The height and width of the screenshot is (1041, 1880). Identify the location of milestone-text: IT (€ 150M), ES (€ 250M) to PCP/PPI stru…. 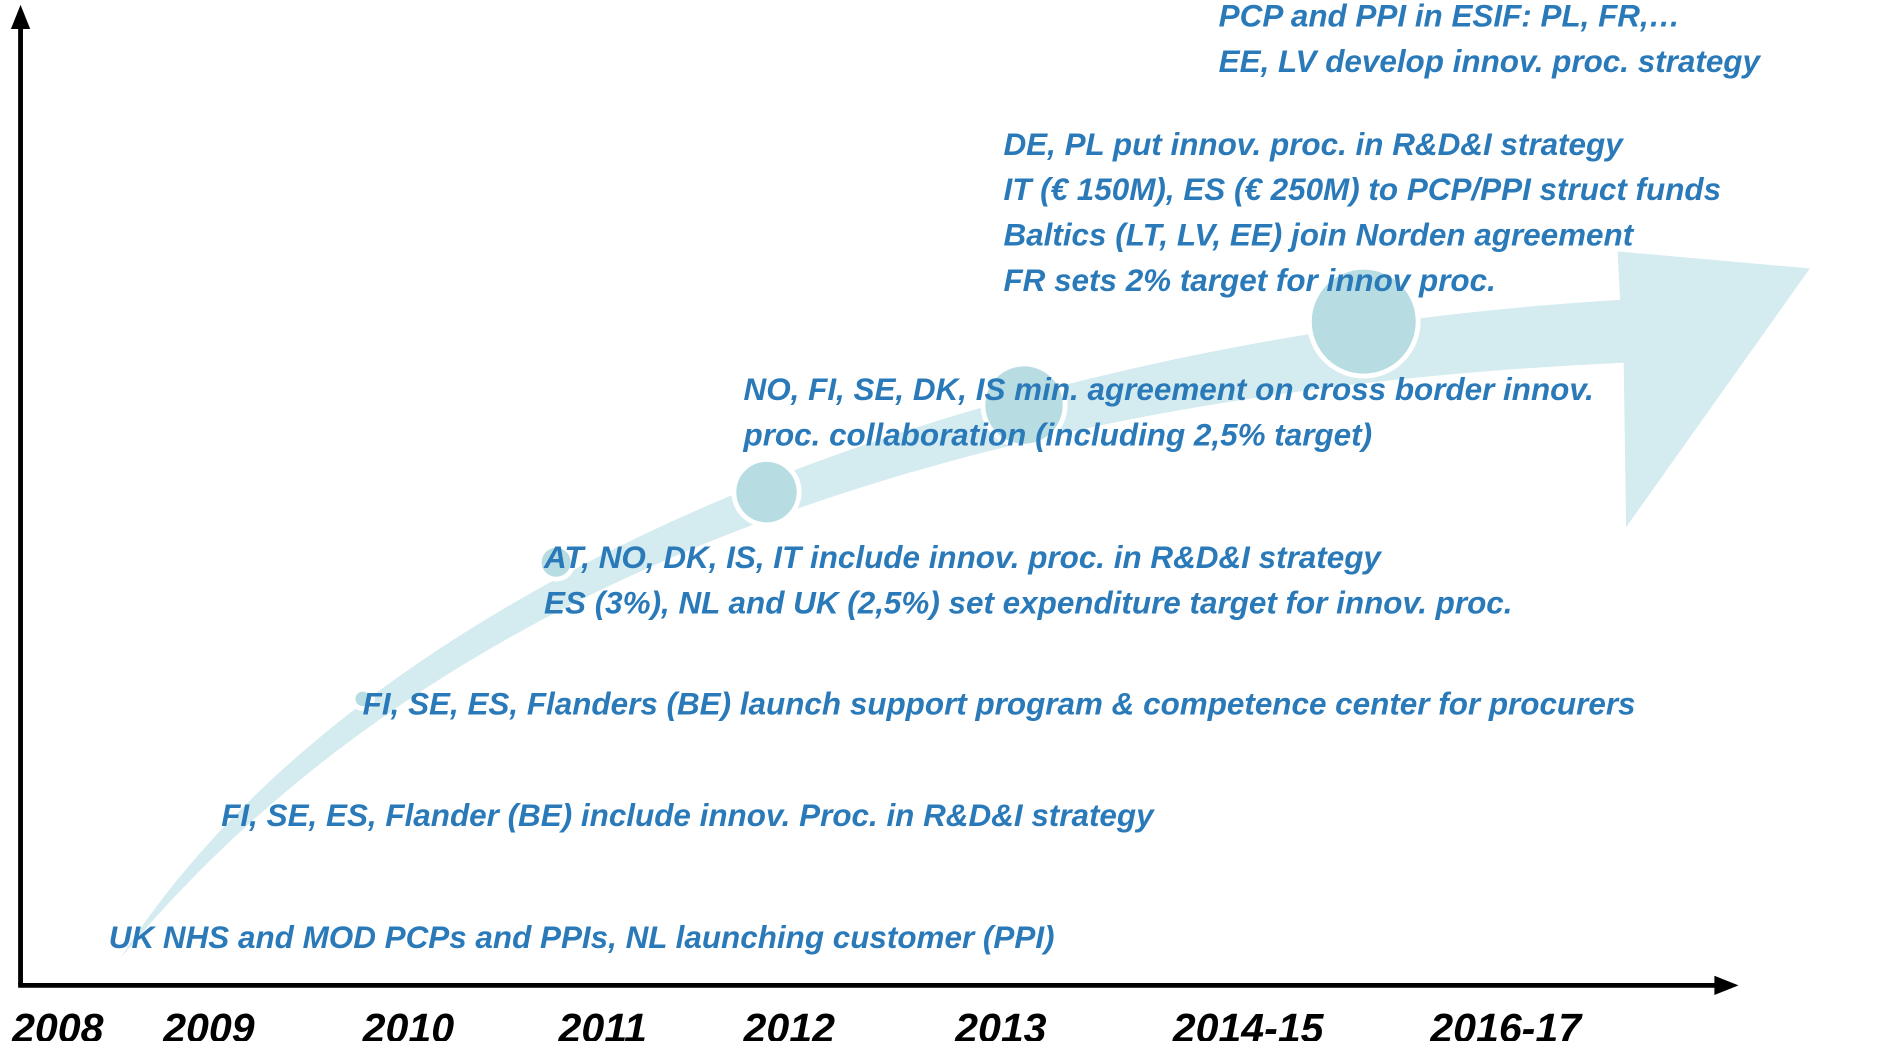
(1362, 189).